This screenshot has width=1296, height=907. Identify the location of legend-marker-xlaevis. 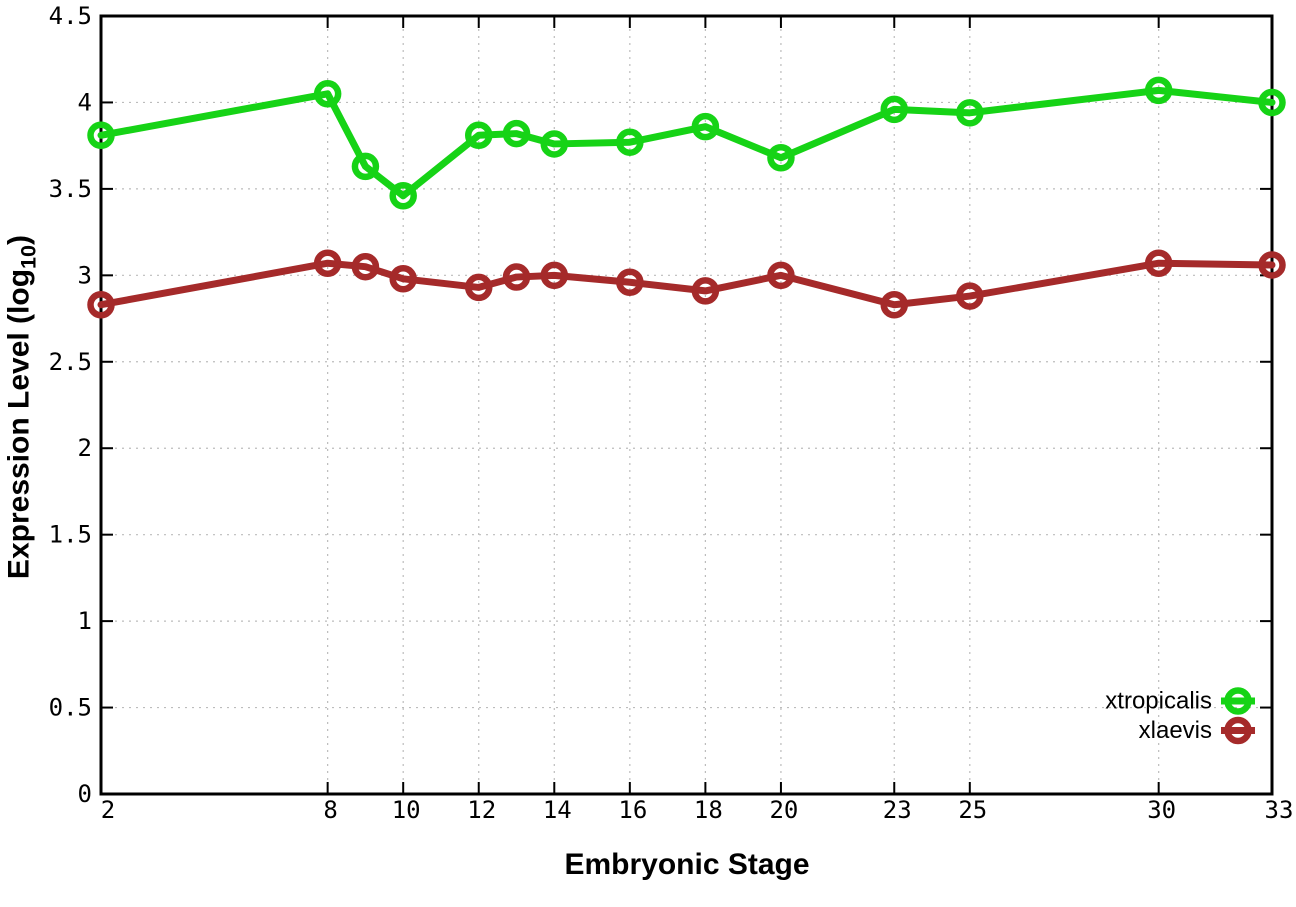
(1238, 730).